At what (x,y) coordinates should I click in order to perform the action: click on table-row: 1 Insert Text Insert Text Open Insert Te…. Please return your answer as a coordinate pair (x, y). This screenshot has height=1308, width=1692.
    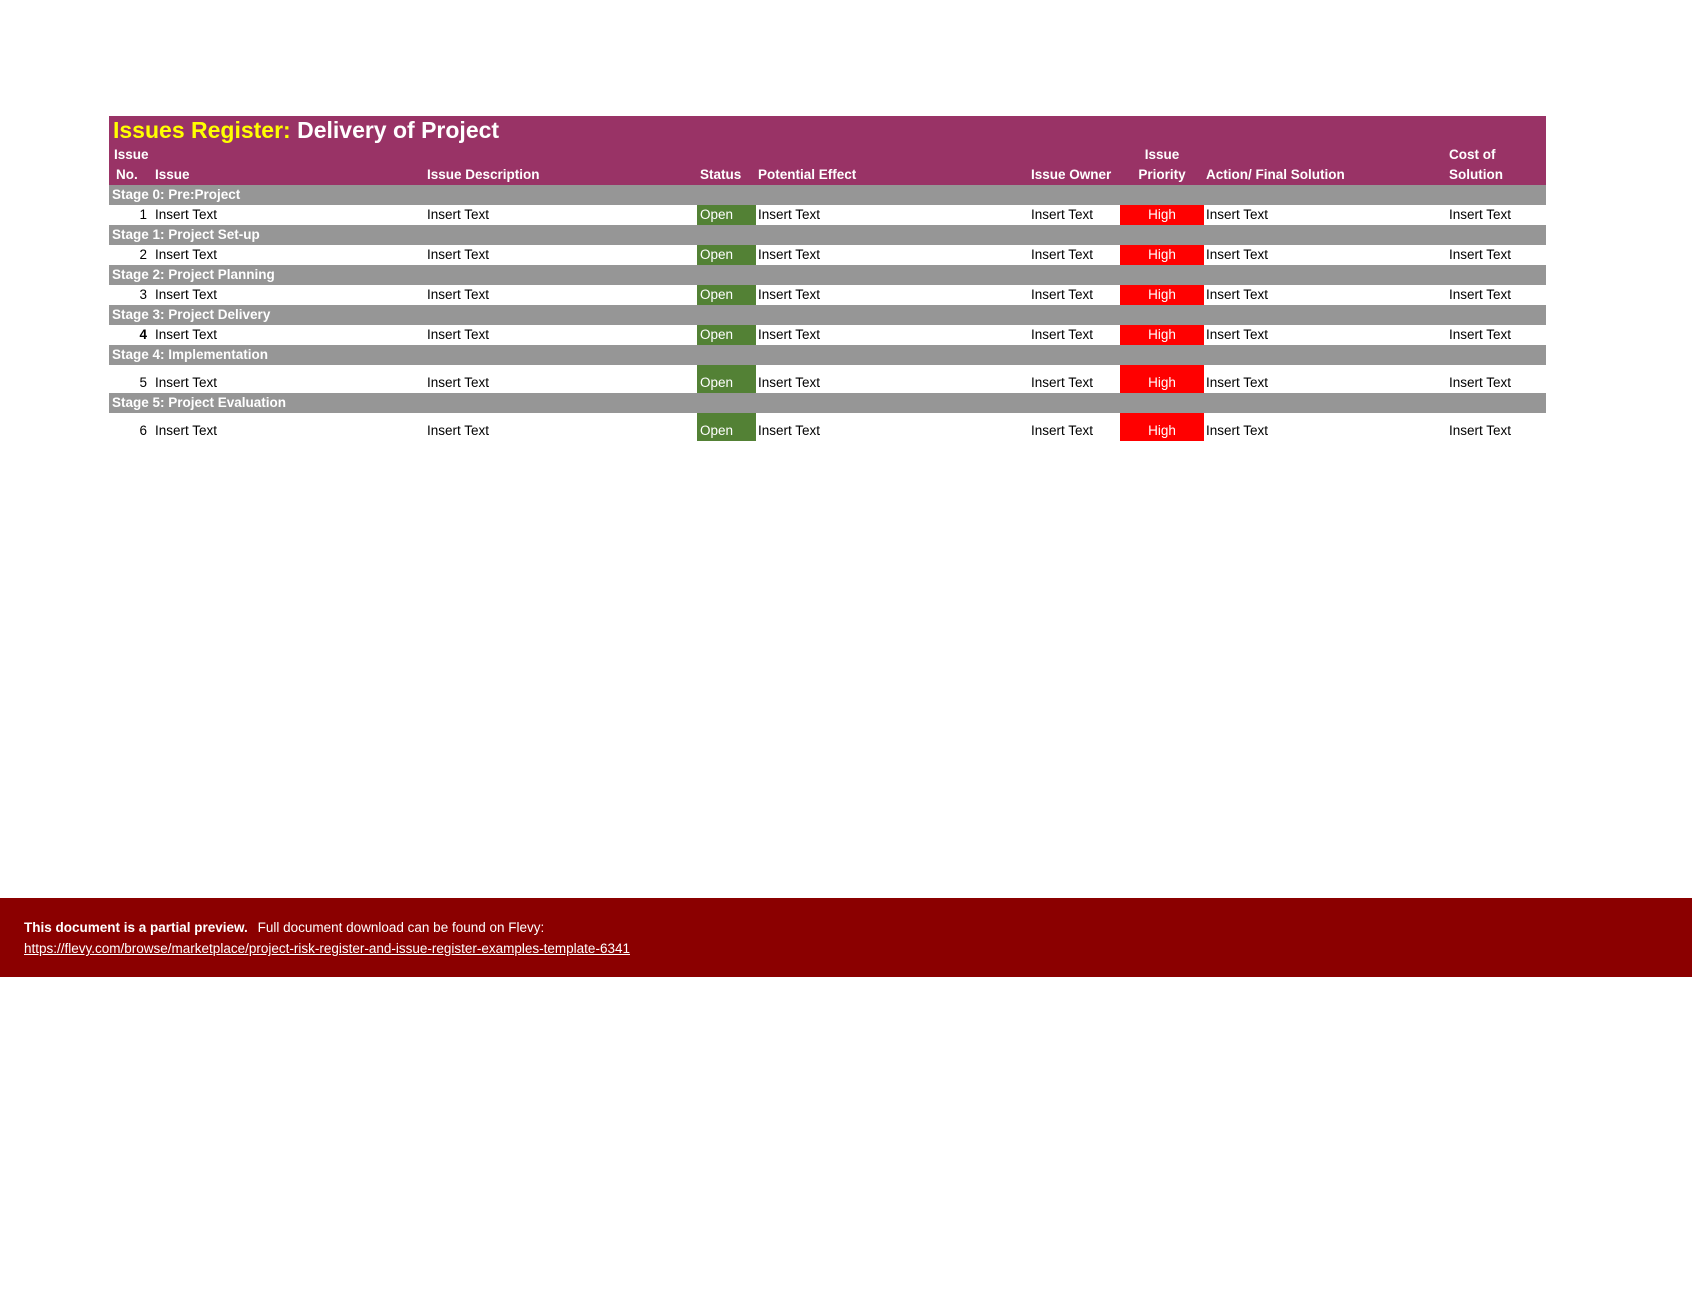
    Looking at the image, I should click on (827, 215).